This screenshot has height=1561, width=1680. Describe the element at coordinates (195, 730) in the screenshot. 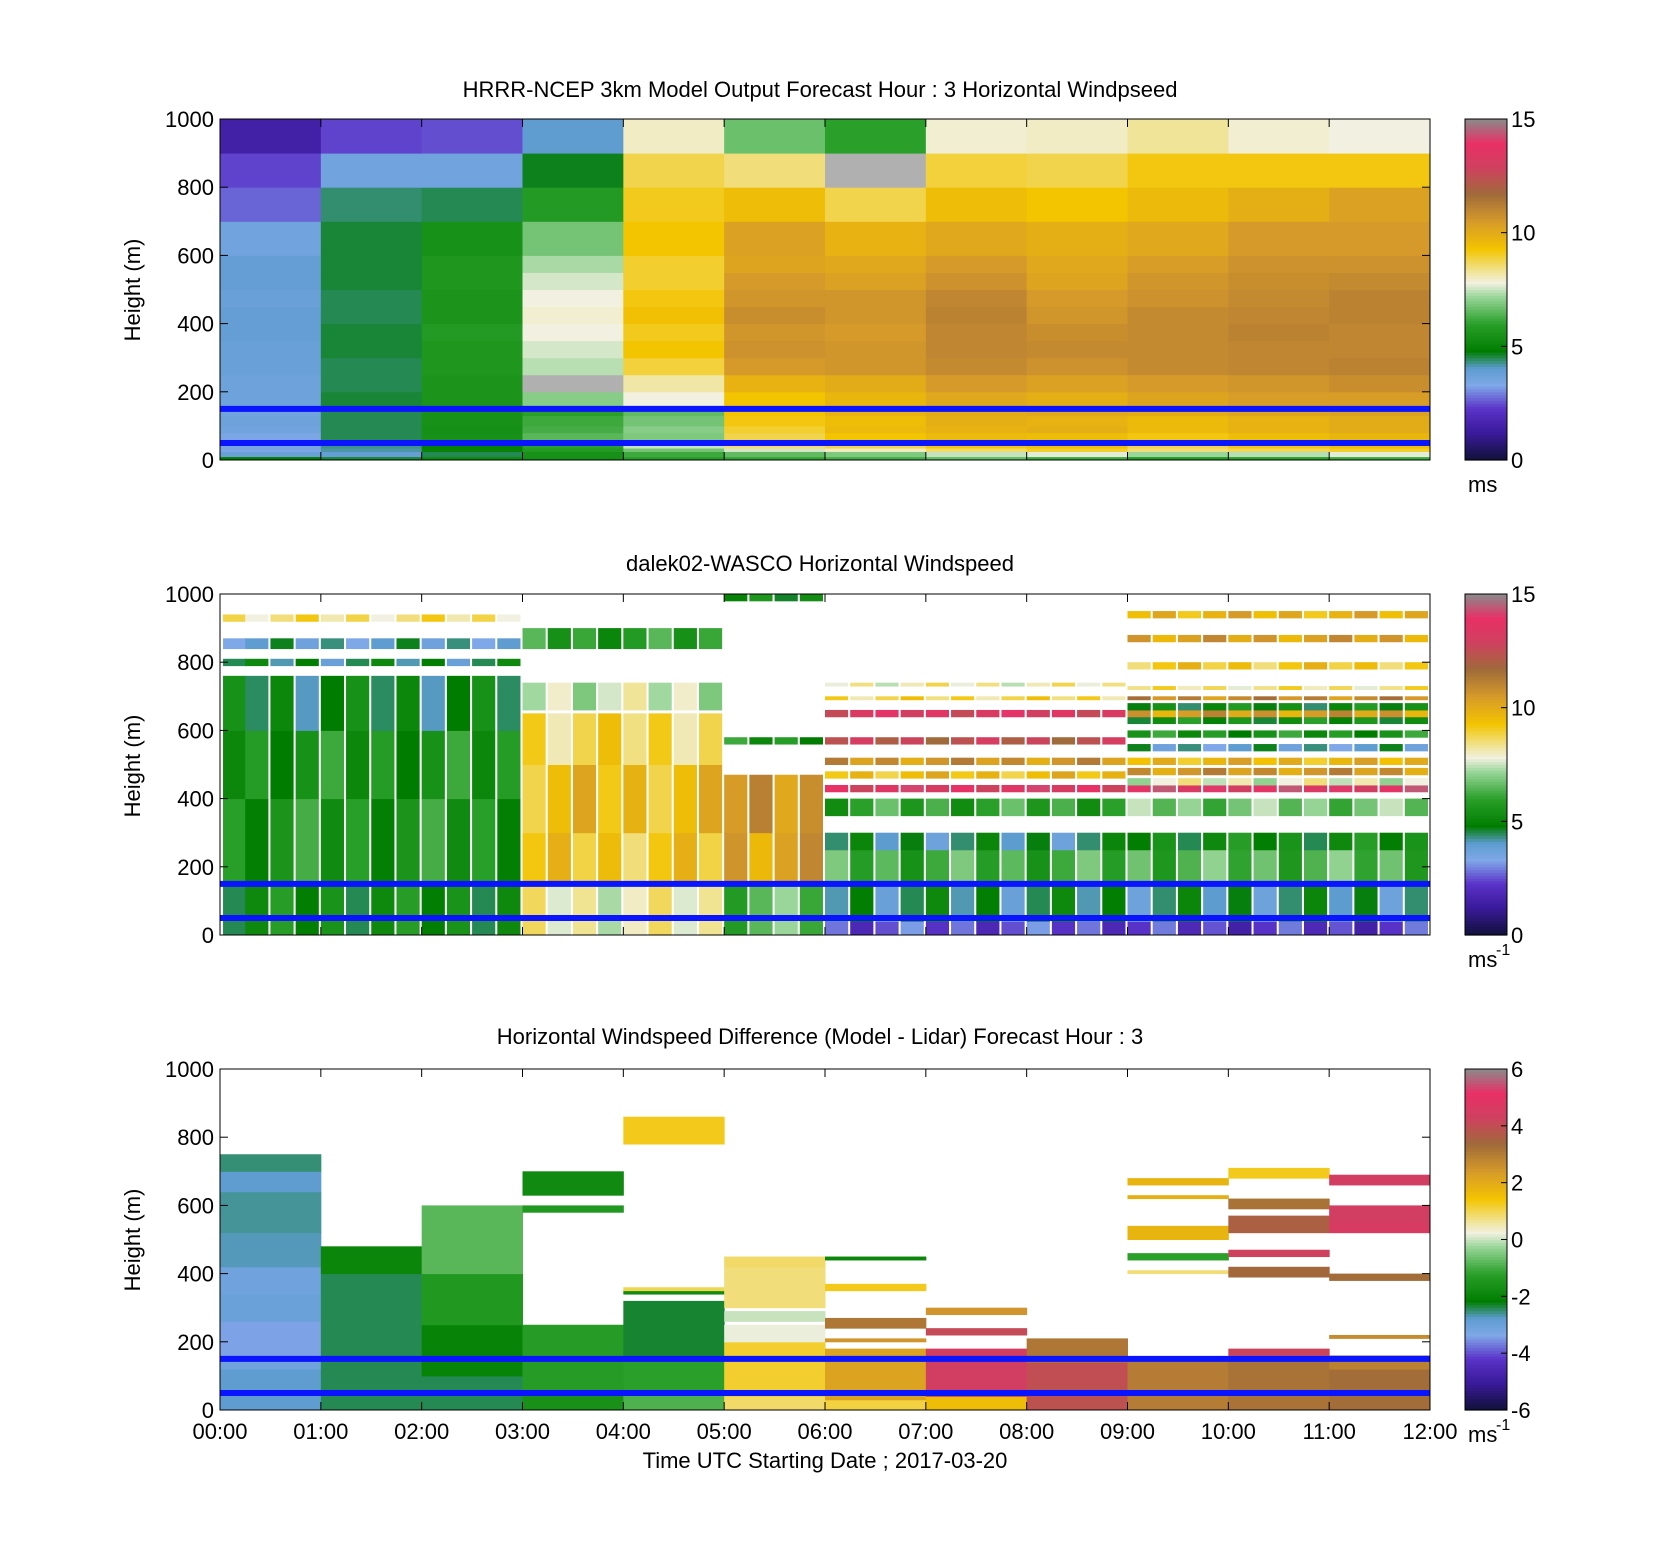

I see `y-tick-label: 600` at that location.